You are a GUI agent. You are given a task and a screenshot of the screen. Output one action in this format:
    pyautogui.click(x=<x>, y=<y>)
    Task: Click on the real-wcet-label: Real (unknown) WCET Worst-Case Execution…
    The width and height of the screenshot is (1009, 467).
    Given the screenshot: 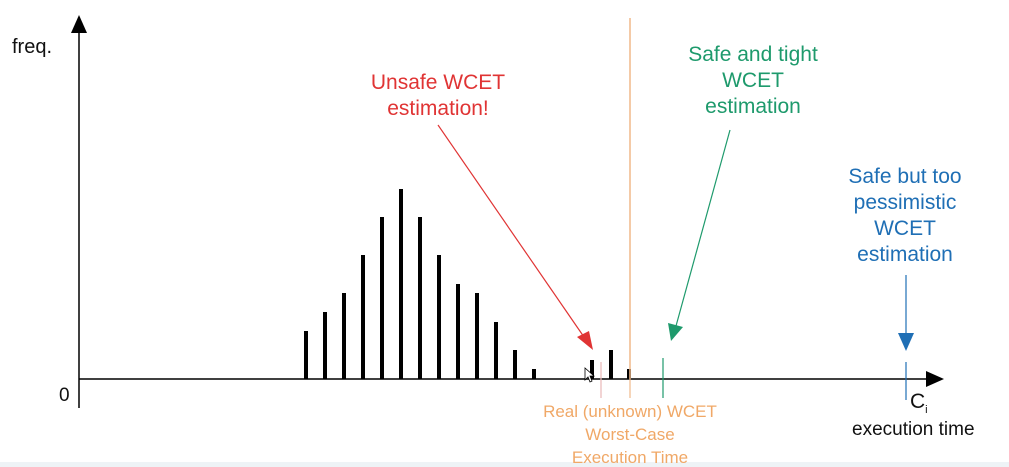 What is the action you would take?
    pyautogui.click(x=630, y=433)
    